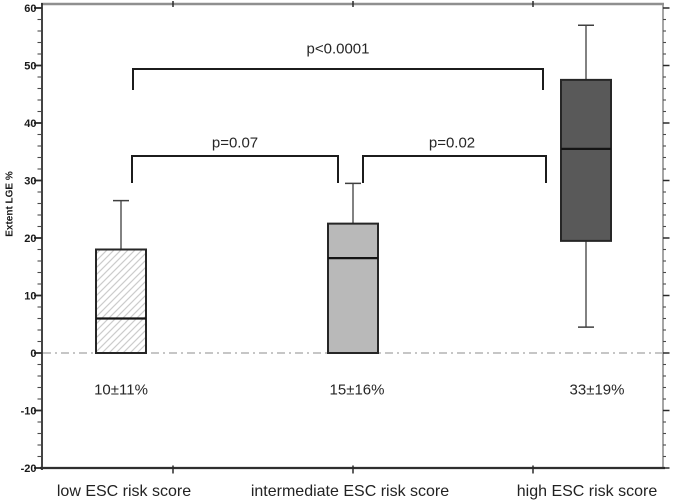 The image size is (675, 504). Describe the element at coordinates (121, 301) in the screenshot. I see `box-hatch-overlay-low` at that location.